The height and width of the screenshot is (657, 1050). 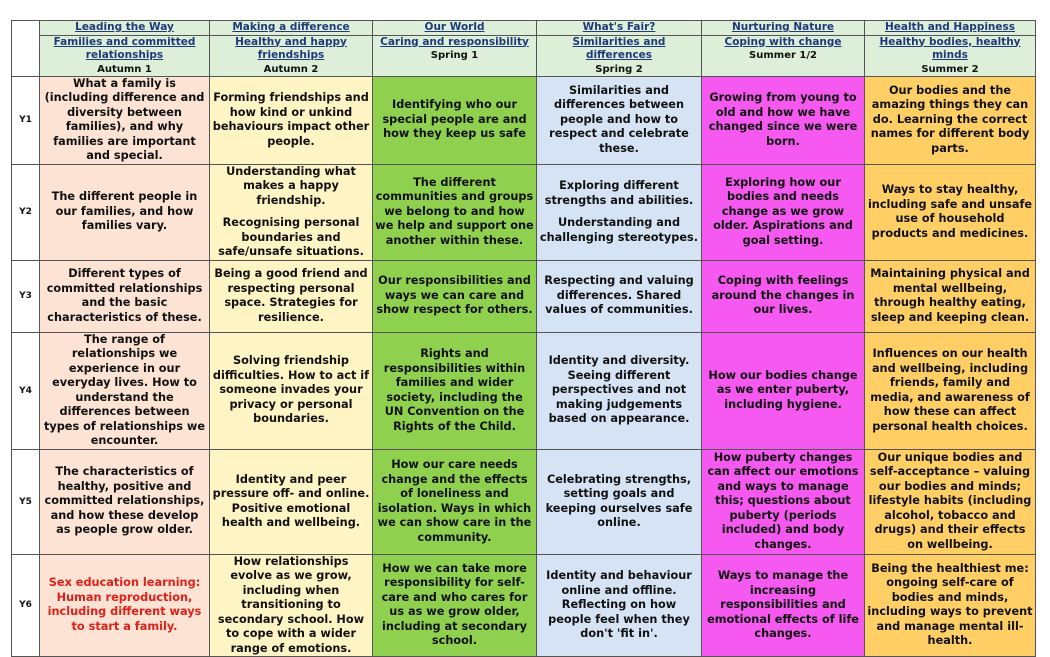 I want to click on header-topic: Healthy bodies, healthy minds, so click(x=950, y=48).